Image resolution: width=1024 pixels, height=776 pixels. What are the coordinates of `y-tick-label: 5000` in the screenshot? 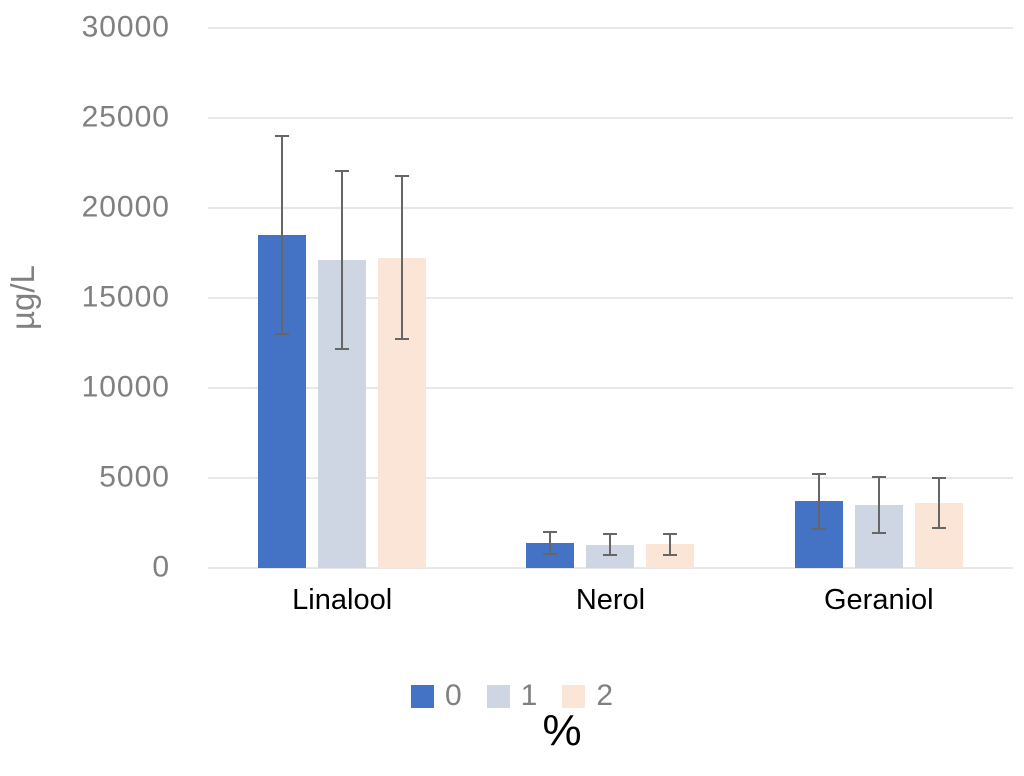 It's located at (134, 477).